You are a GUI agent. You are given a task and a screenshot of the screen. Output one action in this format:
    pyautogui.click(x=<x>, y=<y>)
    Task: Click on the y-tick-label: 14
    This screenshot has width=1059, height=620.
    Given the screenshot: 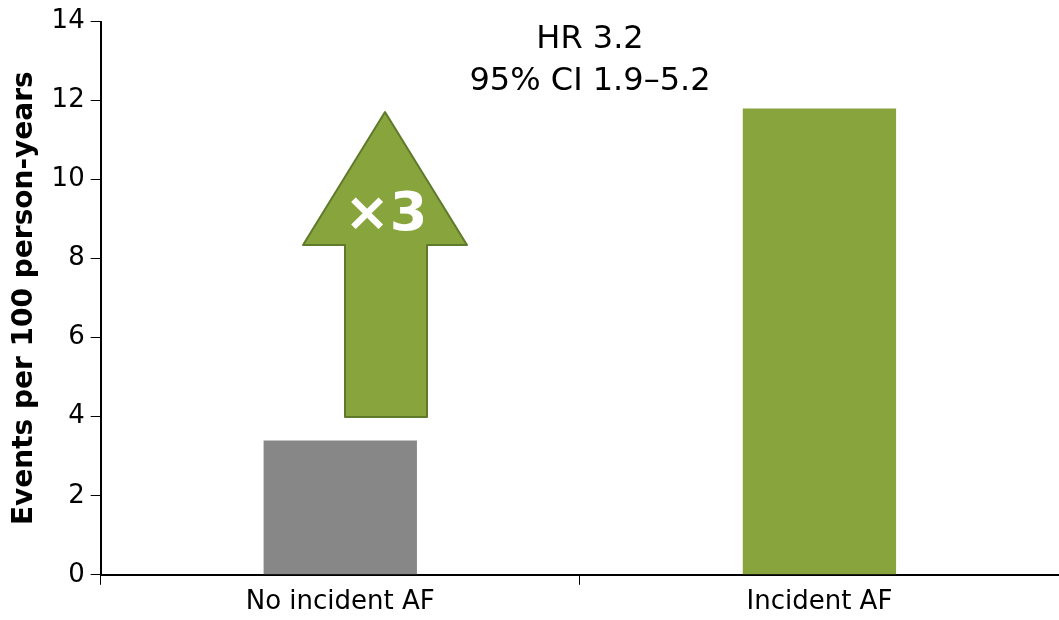 What is the action you would take?
    pyautogui.click(x=68, y=19)
    